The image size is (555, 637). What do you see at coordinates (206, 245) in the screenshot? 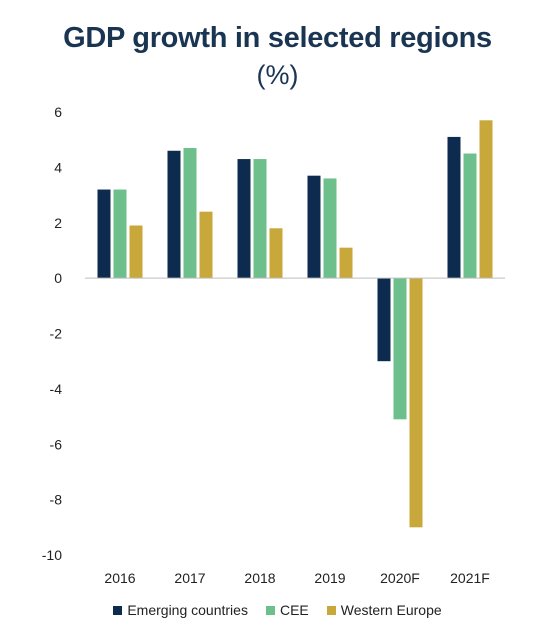
I see `bar-western-europe-2017` at bounding box center [206, 245].